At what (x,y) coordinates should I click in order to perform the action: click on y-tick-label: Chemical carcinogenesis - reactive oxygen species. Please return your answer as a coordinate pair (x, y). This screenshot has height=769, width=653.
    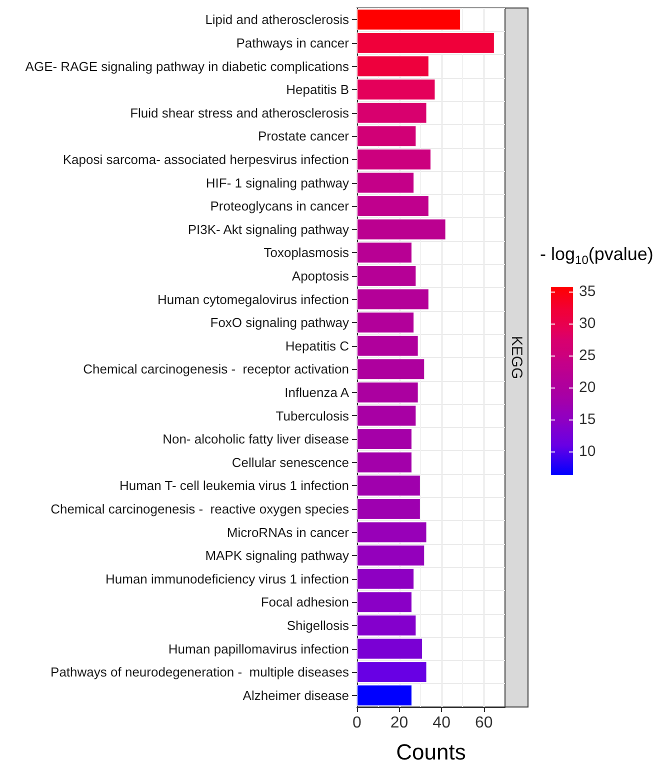
    Looking at the image, I should click on (200, 508).